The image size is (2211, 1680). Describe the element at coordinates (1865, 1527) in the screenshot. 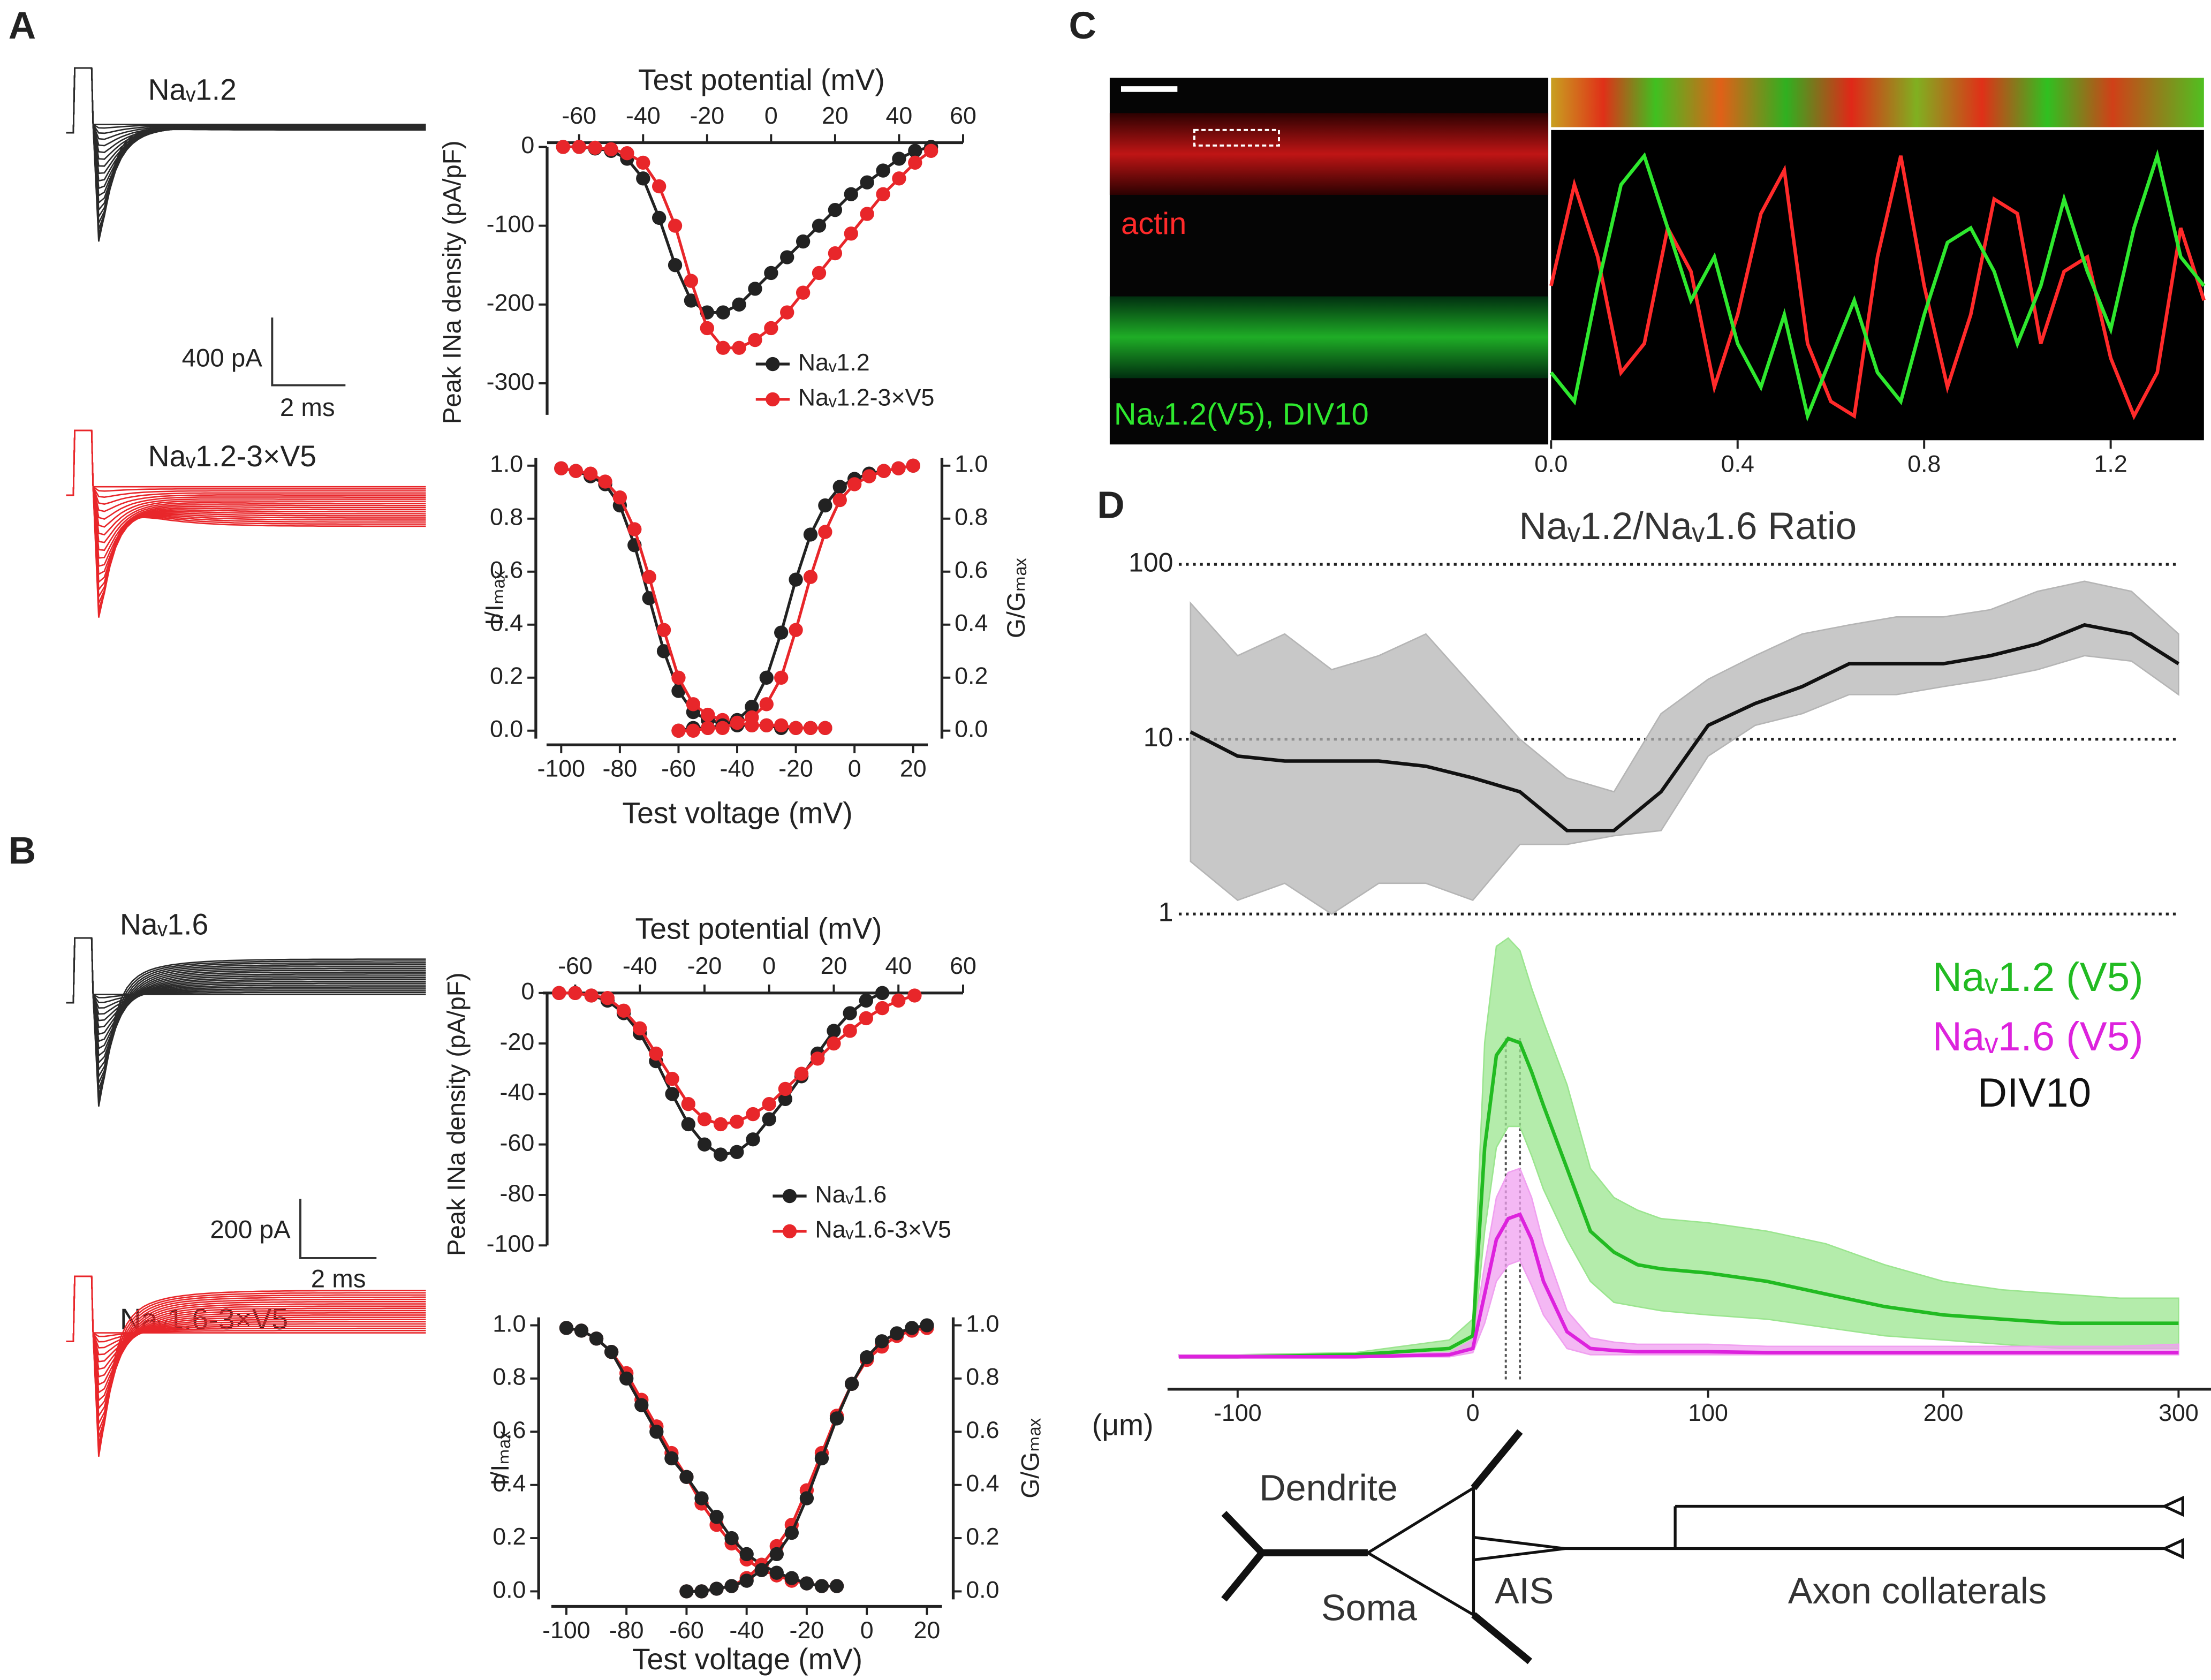

I see `axon` at that location.